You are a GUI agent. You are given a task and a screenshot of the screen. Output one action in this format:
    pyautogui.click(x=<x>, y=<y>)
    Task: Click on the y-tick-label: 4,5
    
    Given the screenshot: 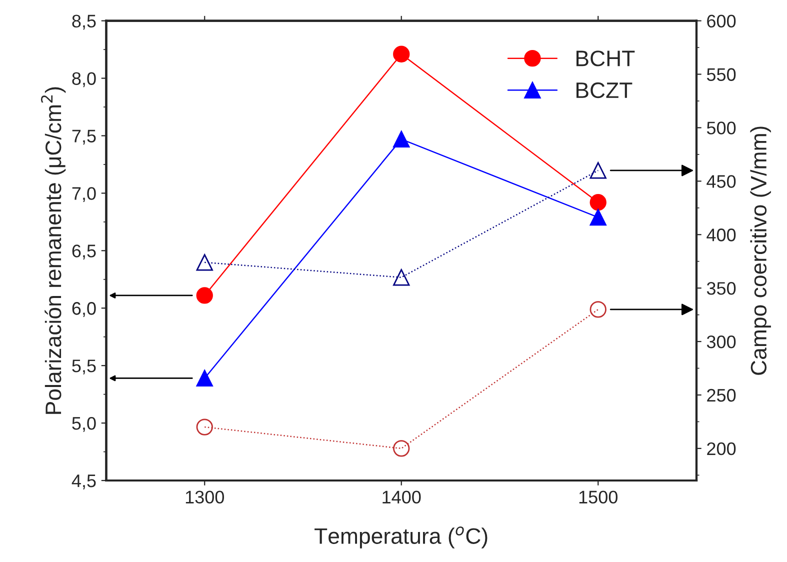 What is the action you would take?
    pyautogui.click(x=84, y=482)
    